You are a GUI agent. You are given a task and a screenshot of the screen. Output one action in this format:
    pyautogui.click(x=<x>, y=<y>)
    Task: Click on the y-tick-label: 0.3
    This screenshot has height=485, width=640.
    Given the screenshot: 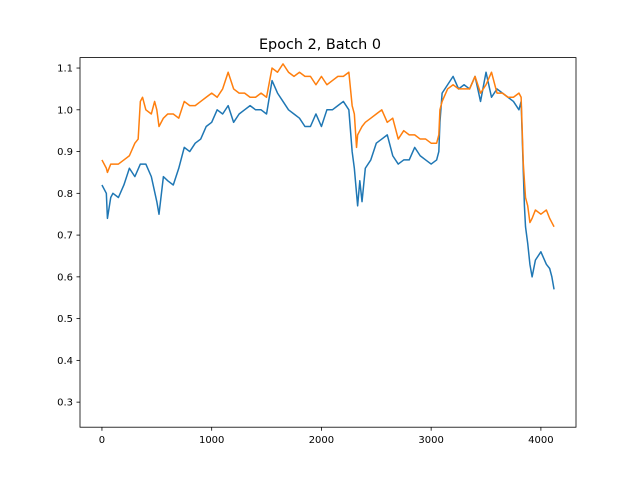 What is the action you would take?
    pyautogui.click(x=65, y=403)
    